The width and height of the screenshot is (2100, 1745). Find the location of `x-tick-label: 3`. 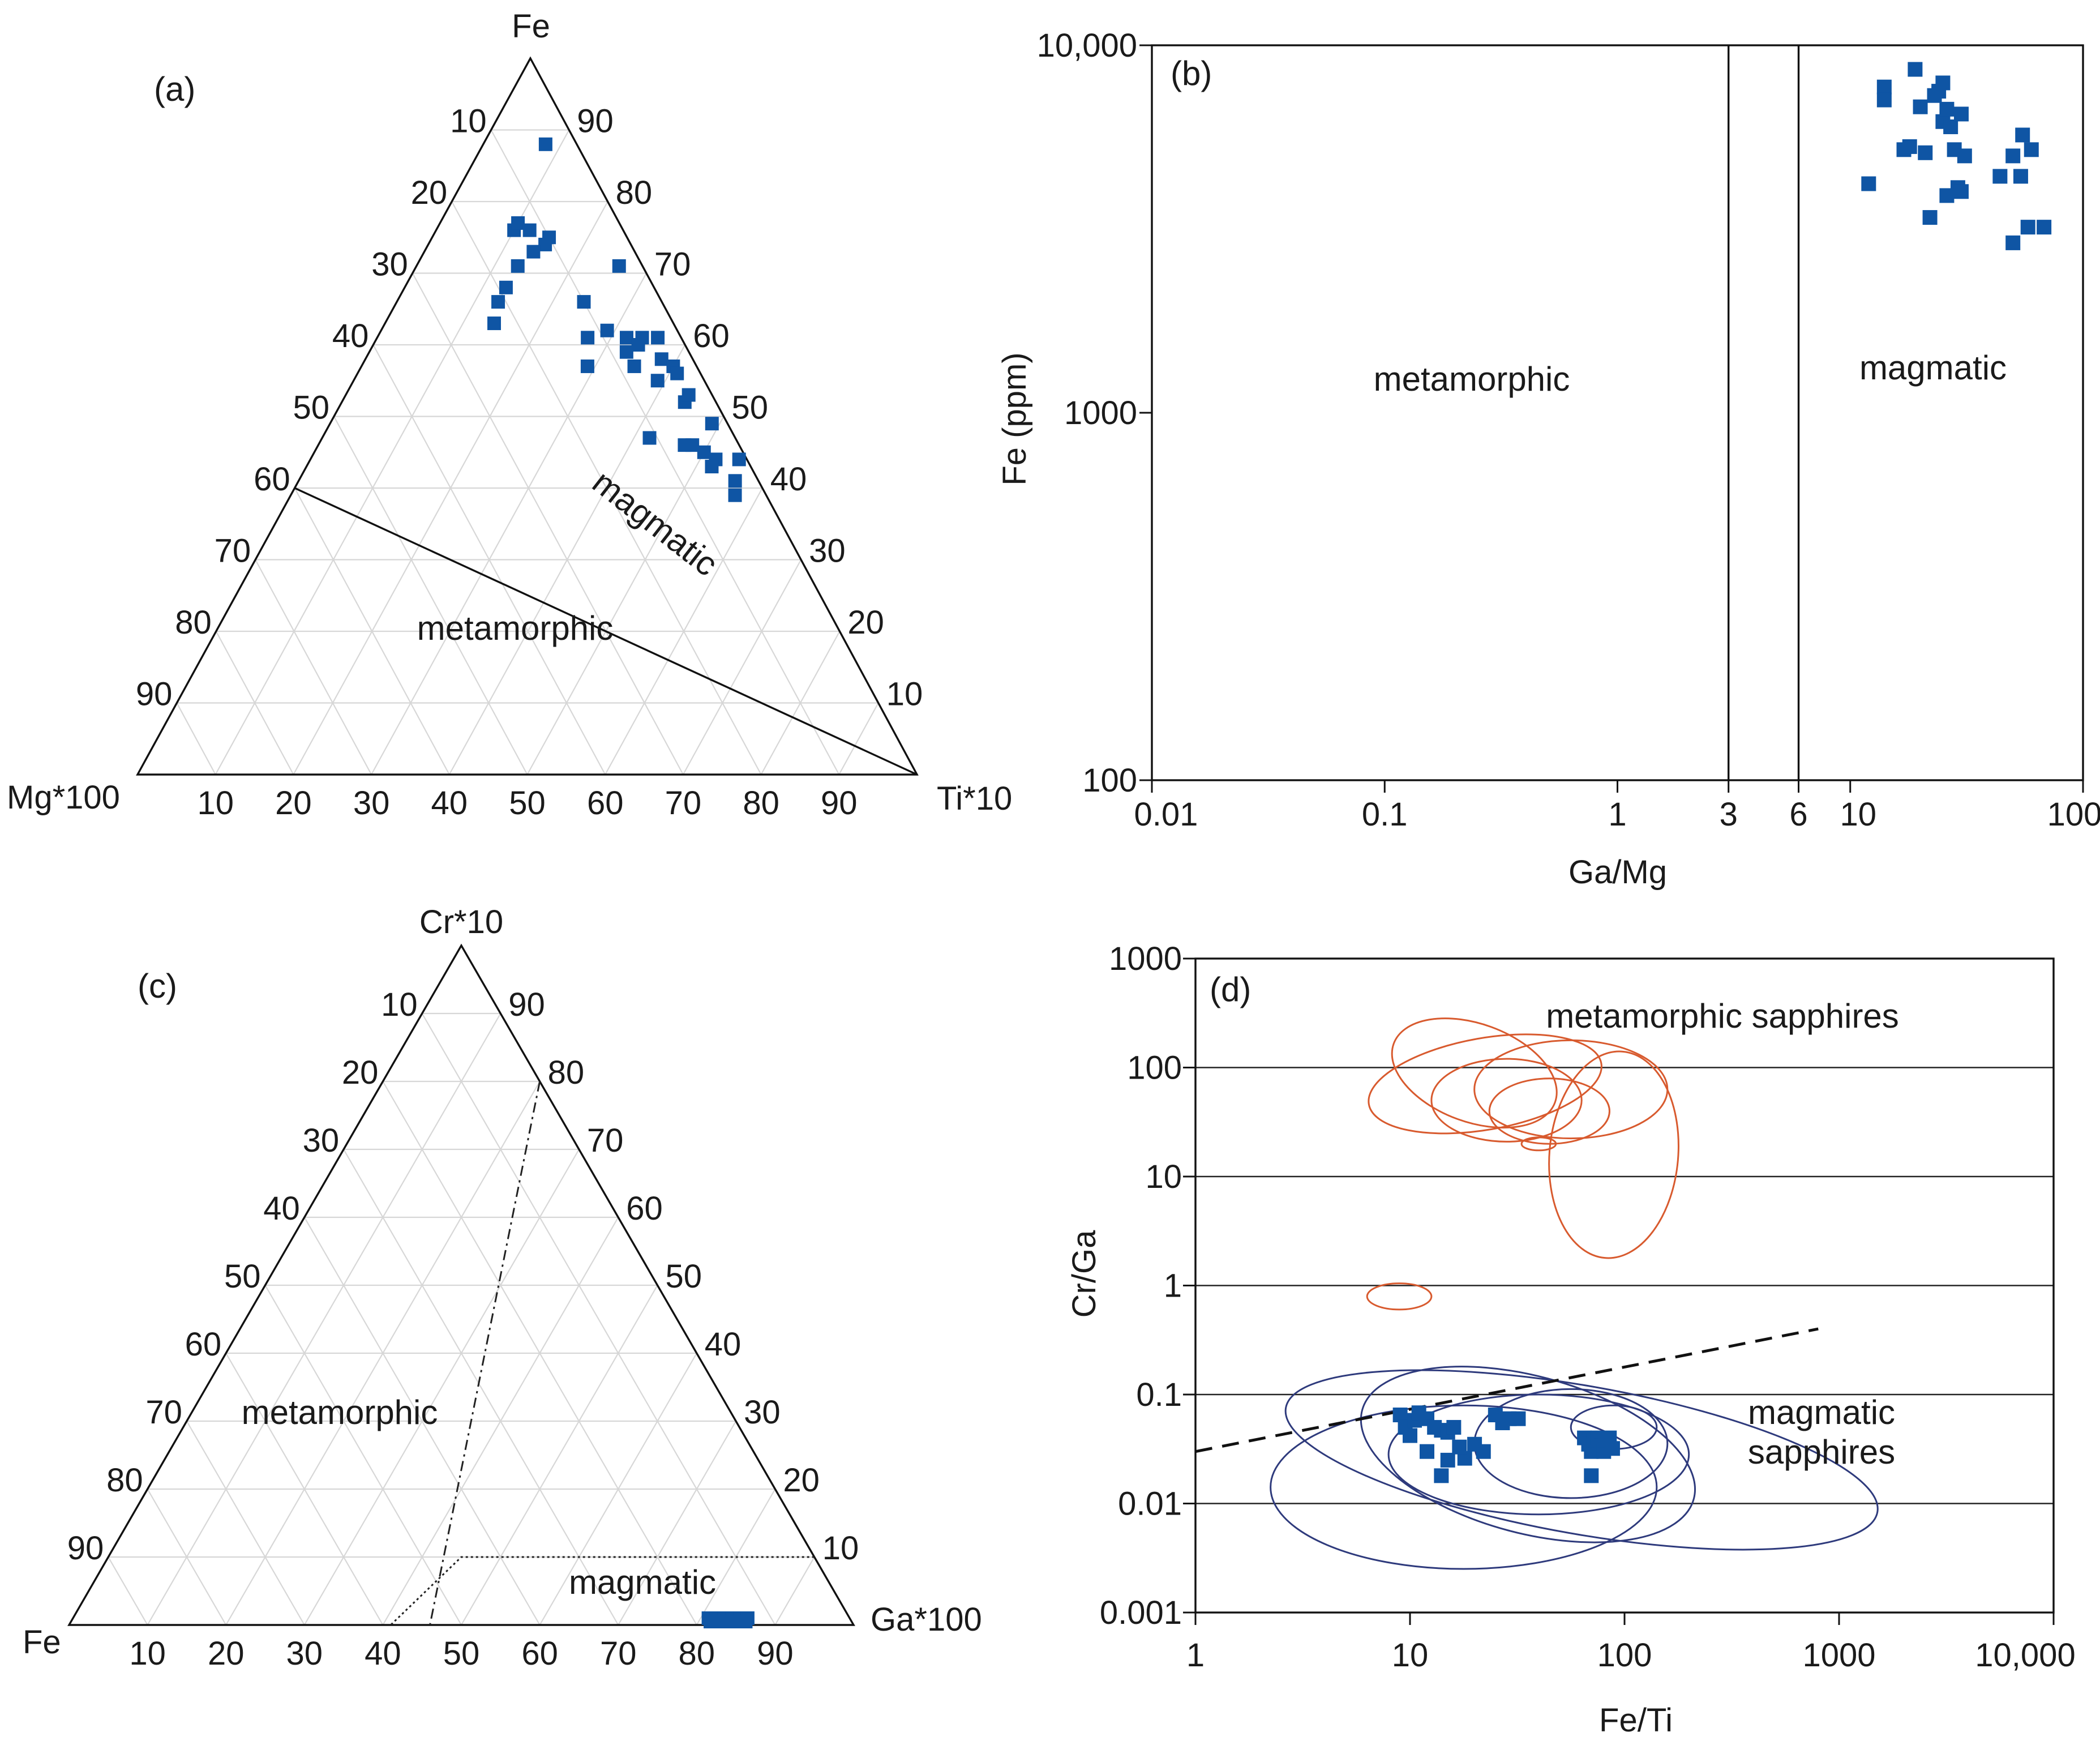

x-tick-label: 3 is located at coordinates (1729, 814).